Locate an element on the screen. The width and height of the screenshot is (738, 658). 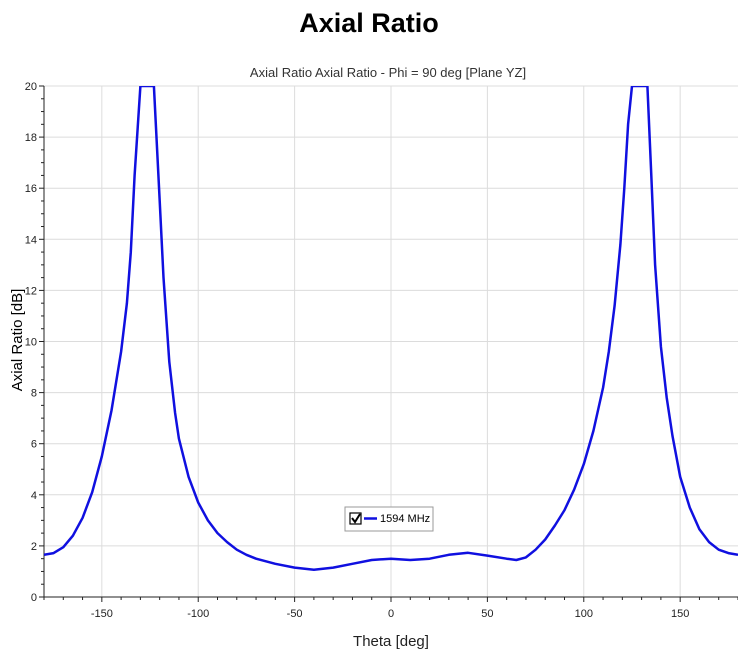
y-tick-label: 16 is located at coordinates (31, 189).